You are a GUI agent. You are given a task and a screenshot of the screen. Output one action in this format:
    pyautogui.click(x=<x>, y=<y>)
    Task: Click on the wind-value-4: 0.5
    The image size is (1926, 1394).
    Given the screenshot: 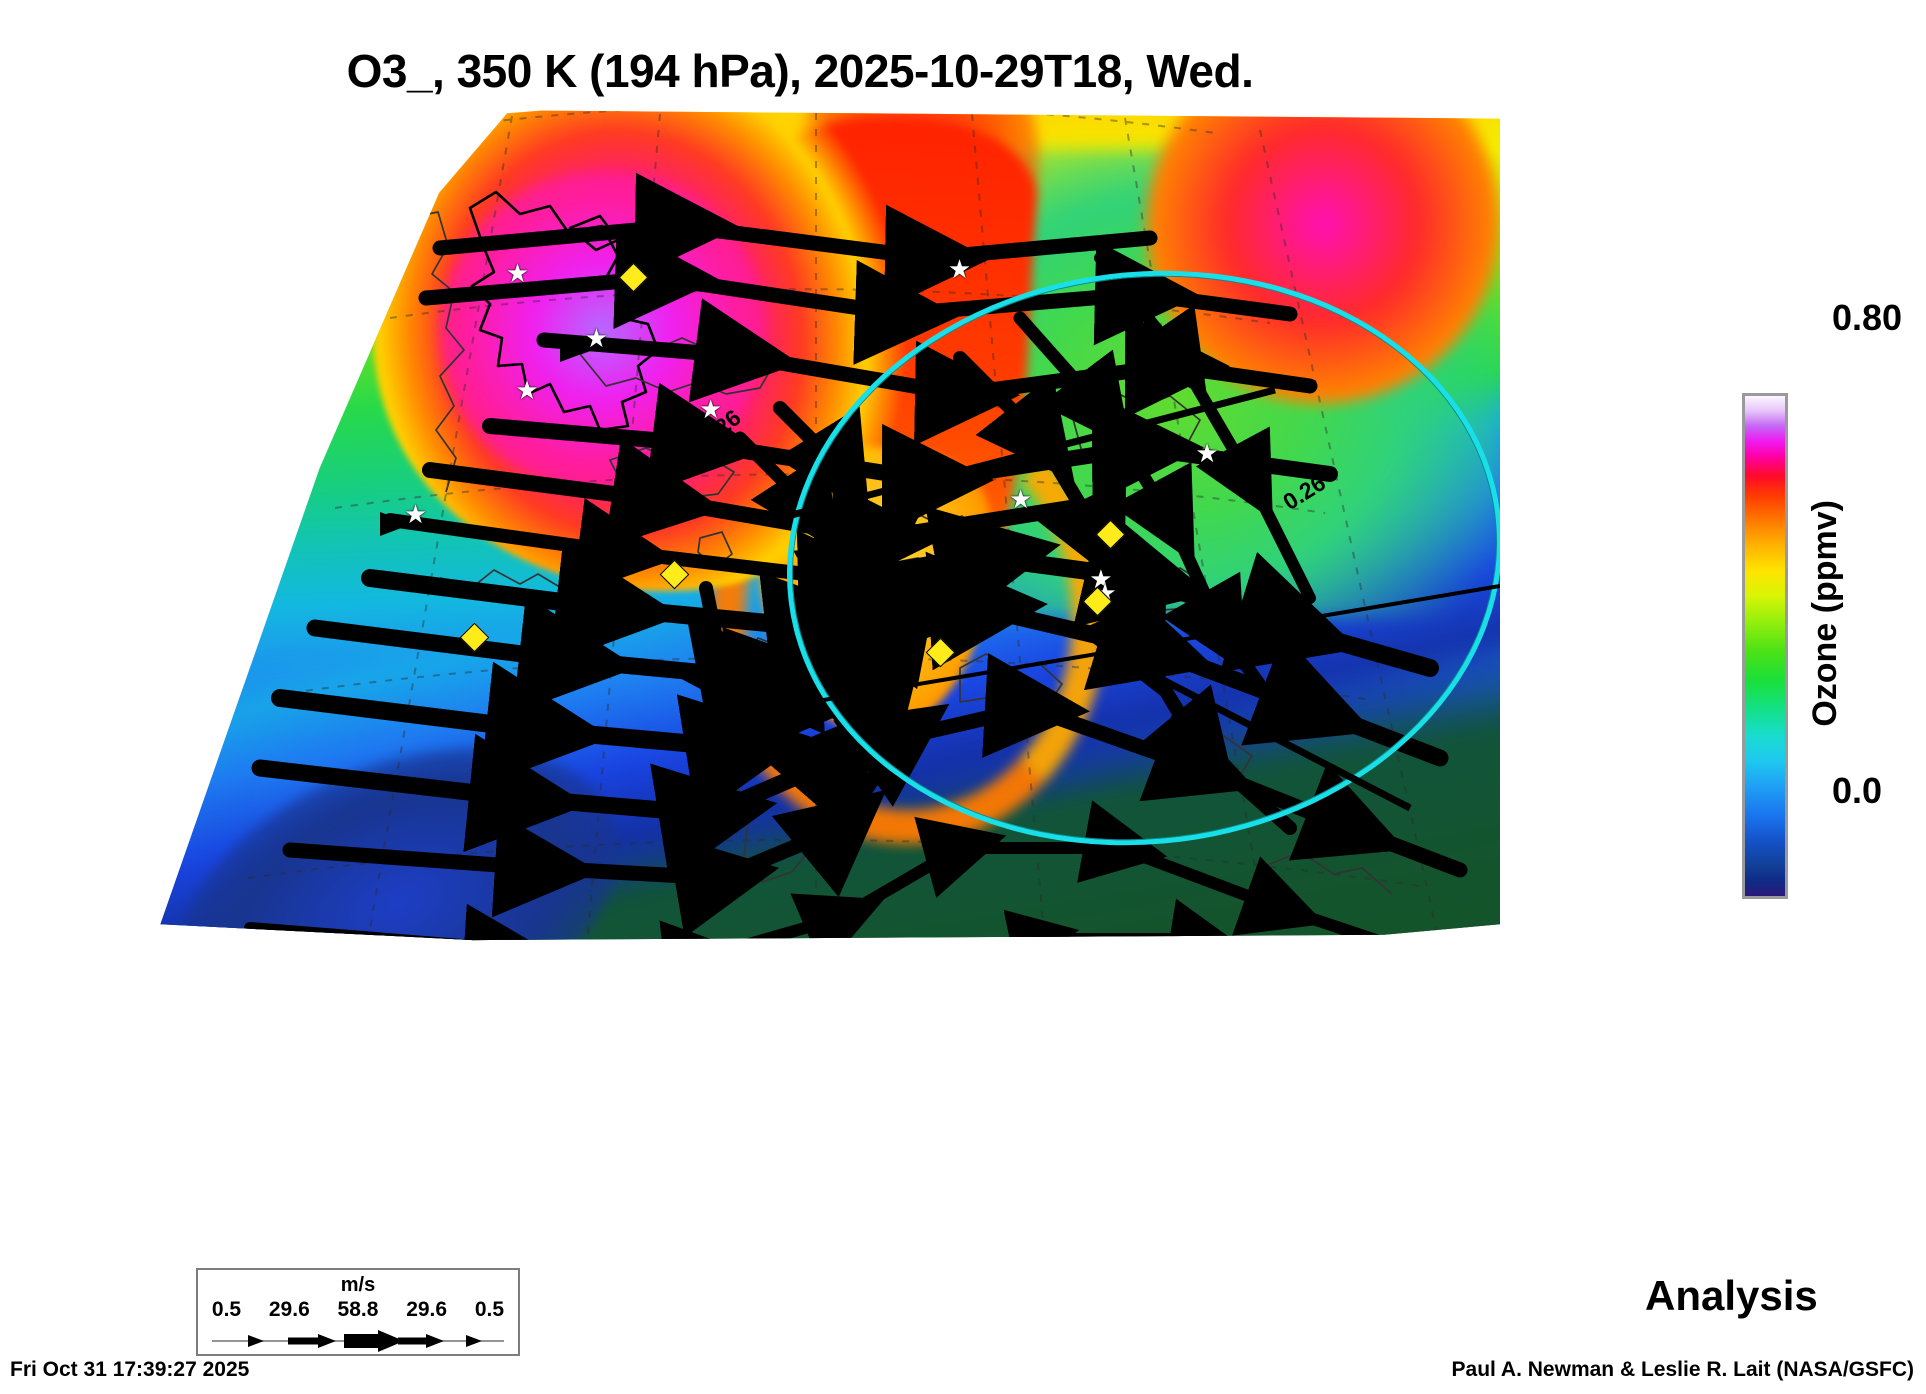 What is the action you would take?
    pyautogui.click(x=489, y=1309)
    